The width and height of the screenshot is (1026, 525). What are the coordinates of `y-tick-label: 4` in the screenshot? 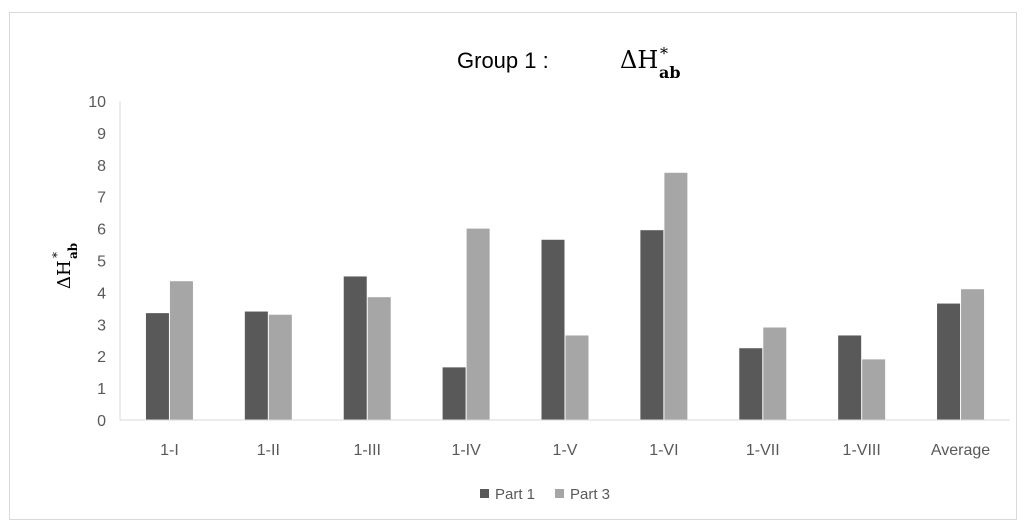 It's located at (101, 293).